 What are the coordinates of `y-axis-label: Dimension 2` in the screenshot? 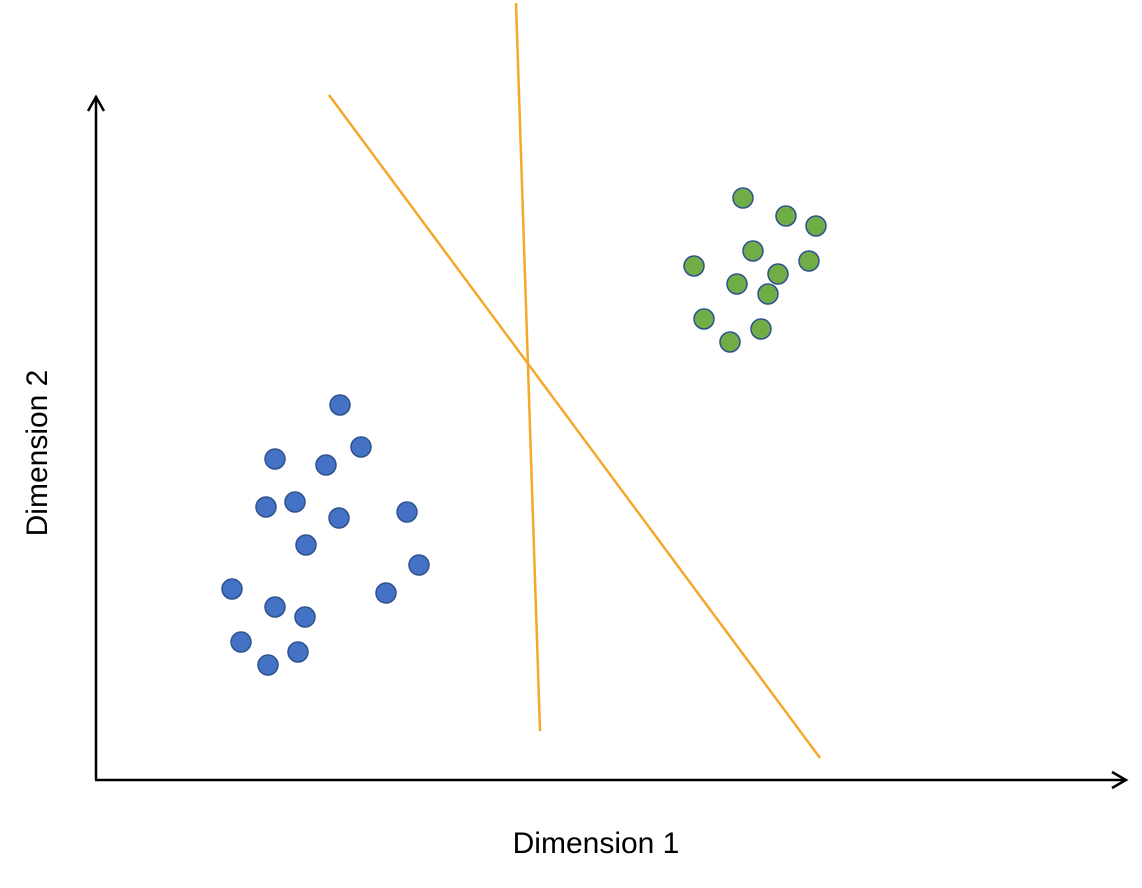 It's located at (37, 453).